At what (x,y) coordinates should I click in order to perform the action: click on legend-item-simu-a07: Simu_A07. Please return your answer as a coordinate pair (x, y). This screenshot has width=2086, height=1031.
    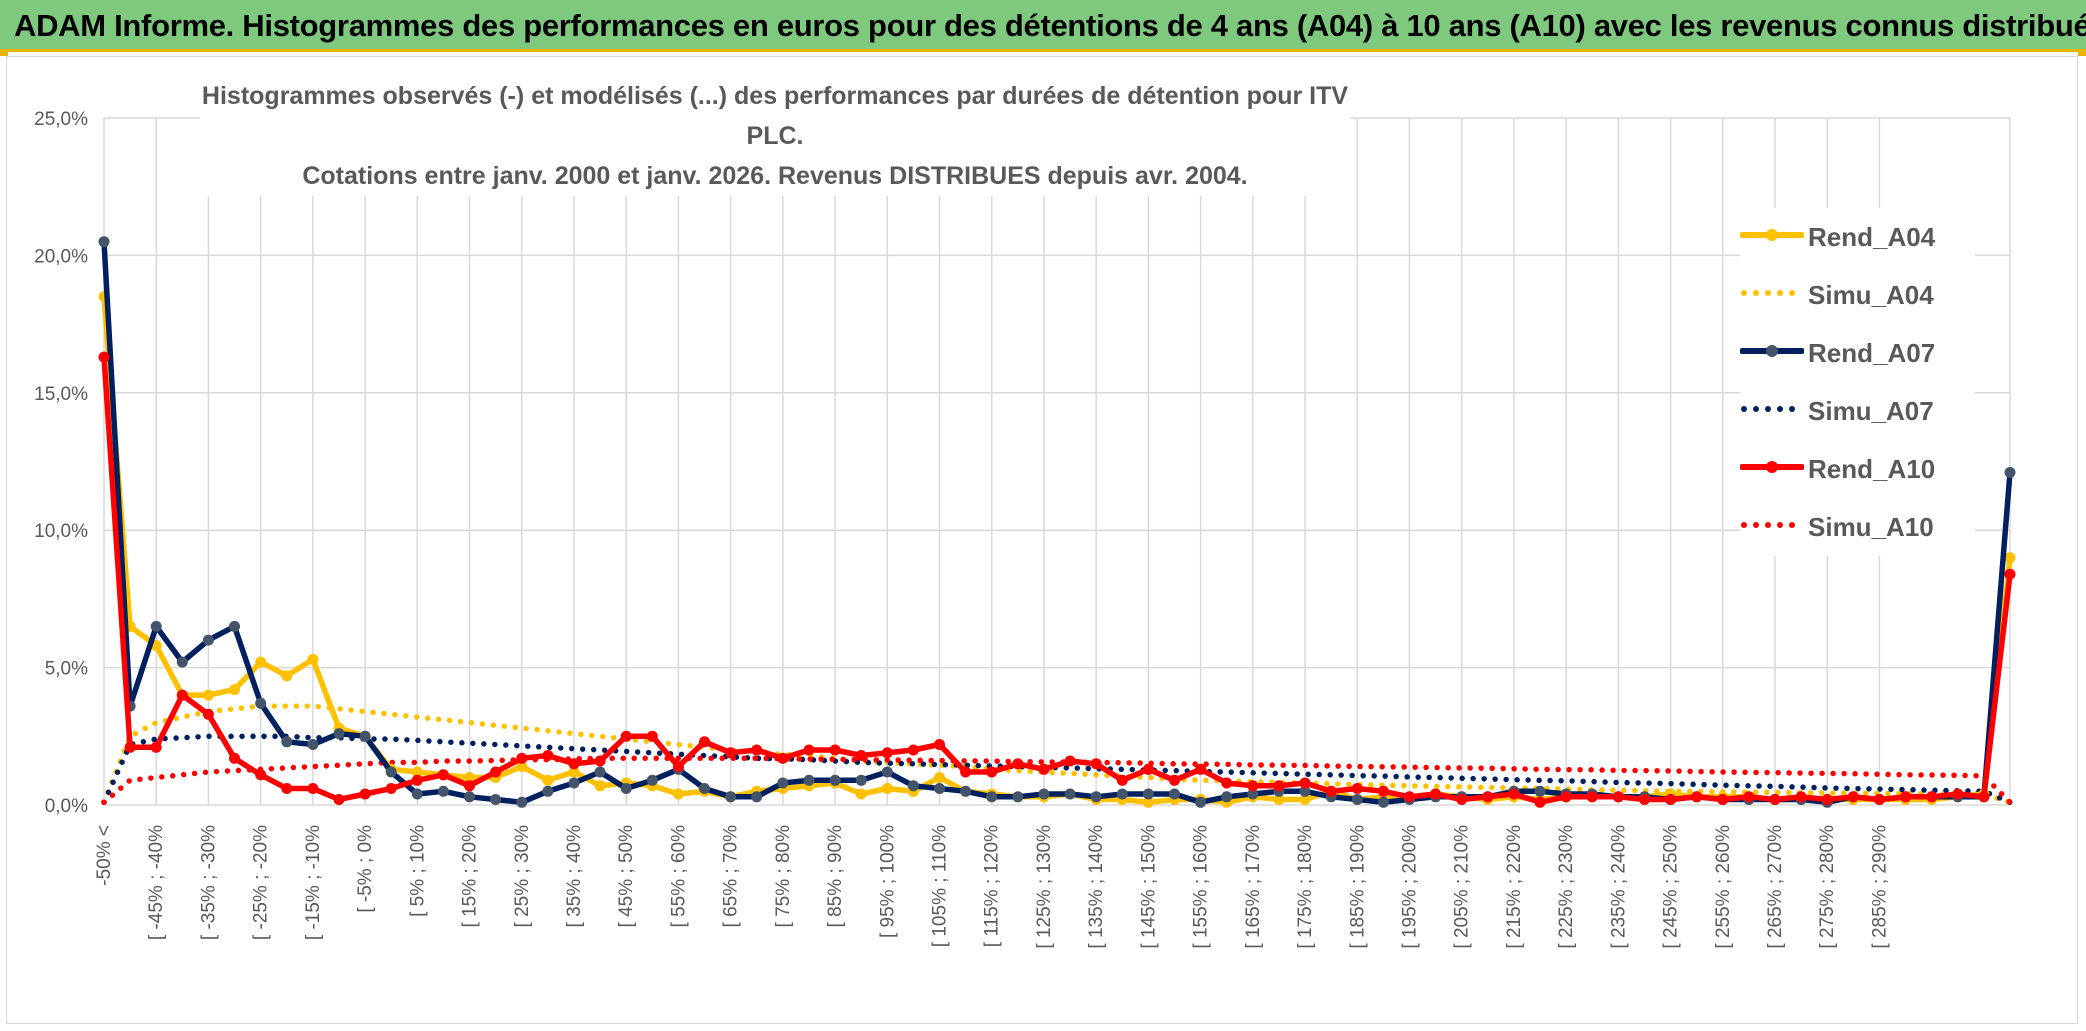
    Looking at the image, I should click on (1857, 411).